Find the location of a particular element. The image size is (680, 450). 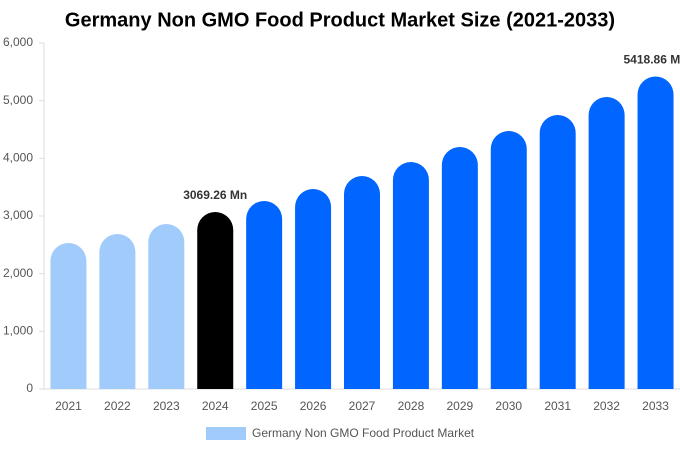

y-tick-label: 2,000 is located at coordinates (18, 273).